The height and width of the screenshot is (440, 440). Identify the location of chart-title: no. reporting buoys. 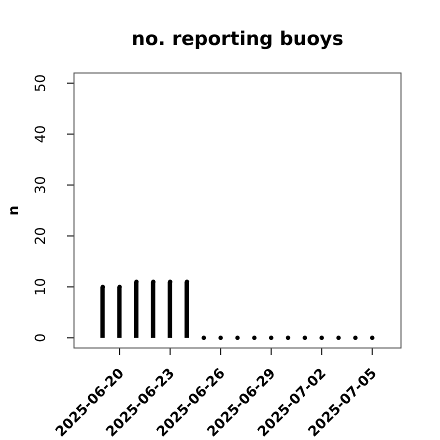
(238, 39).